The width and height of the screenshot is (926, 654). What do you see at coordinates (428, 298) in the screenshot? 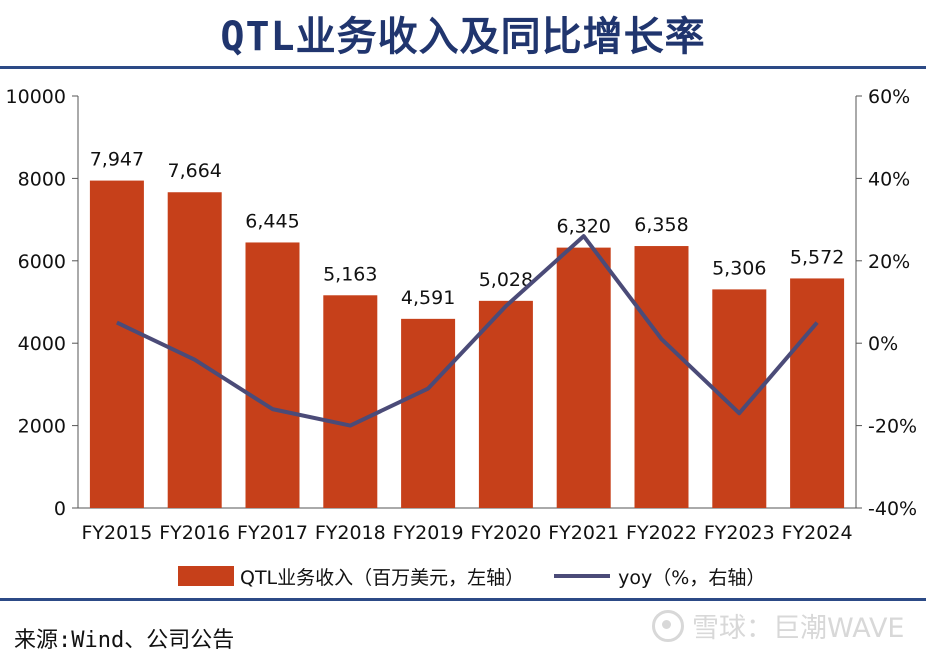
I see `bar-data-label: 4,591` at bounding box center [428, 298].